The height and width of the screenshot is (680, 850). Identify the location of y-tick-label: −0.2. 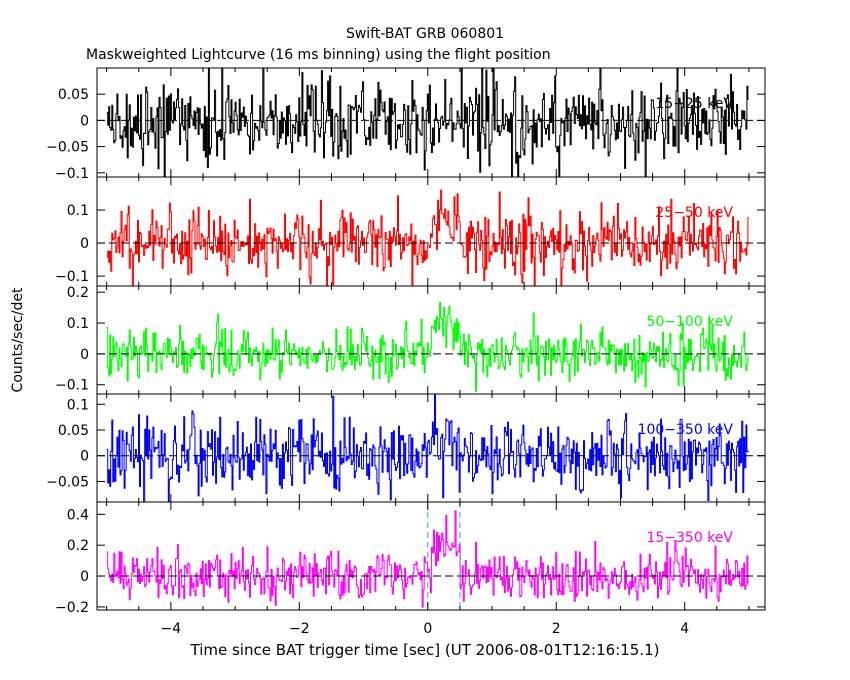
(72, 608).